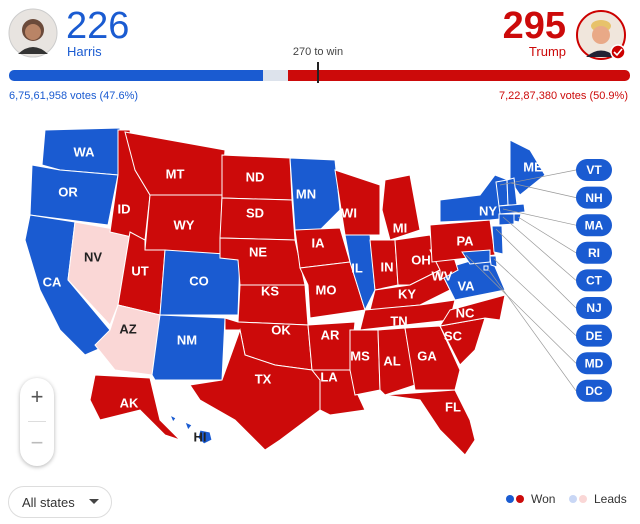 The width and height of the screenshot is (640, 524). I want to click on state-label: DC, so click(594, 391).